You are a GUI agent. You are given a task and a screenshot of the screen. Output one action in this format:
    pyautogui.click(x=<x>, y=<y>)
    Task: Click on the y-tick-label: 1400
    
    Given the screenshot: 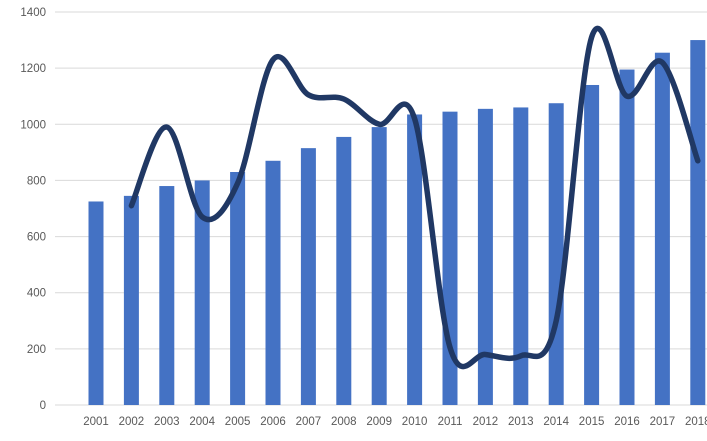 What is the action you would take?
    pyautogui.click(x=33, y=13)
    